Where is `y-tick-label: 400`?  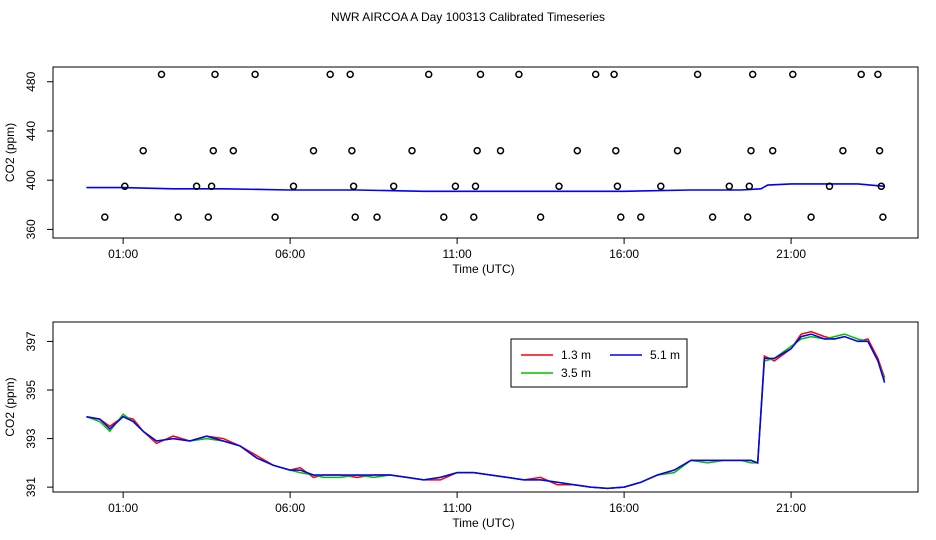 y-tick-label: 400 is located at coordinates (31, 180).